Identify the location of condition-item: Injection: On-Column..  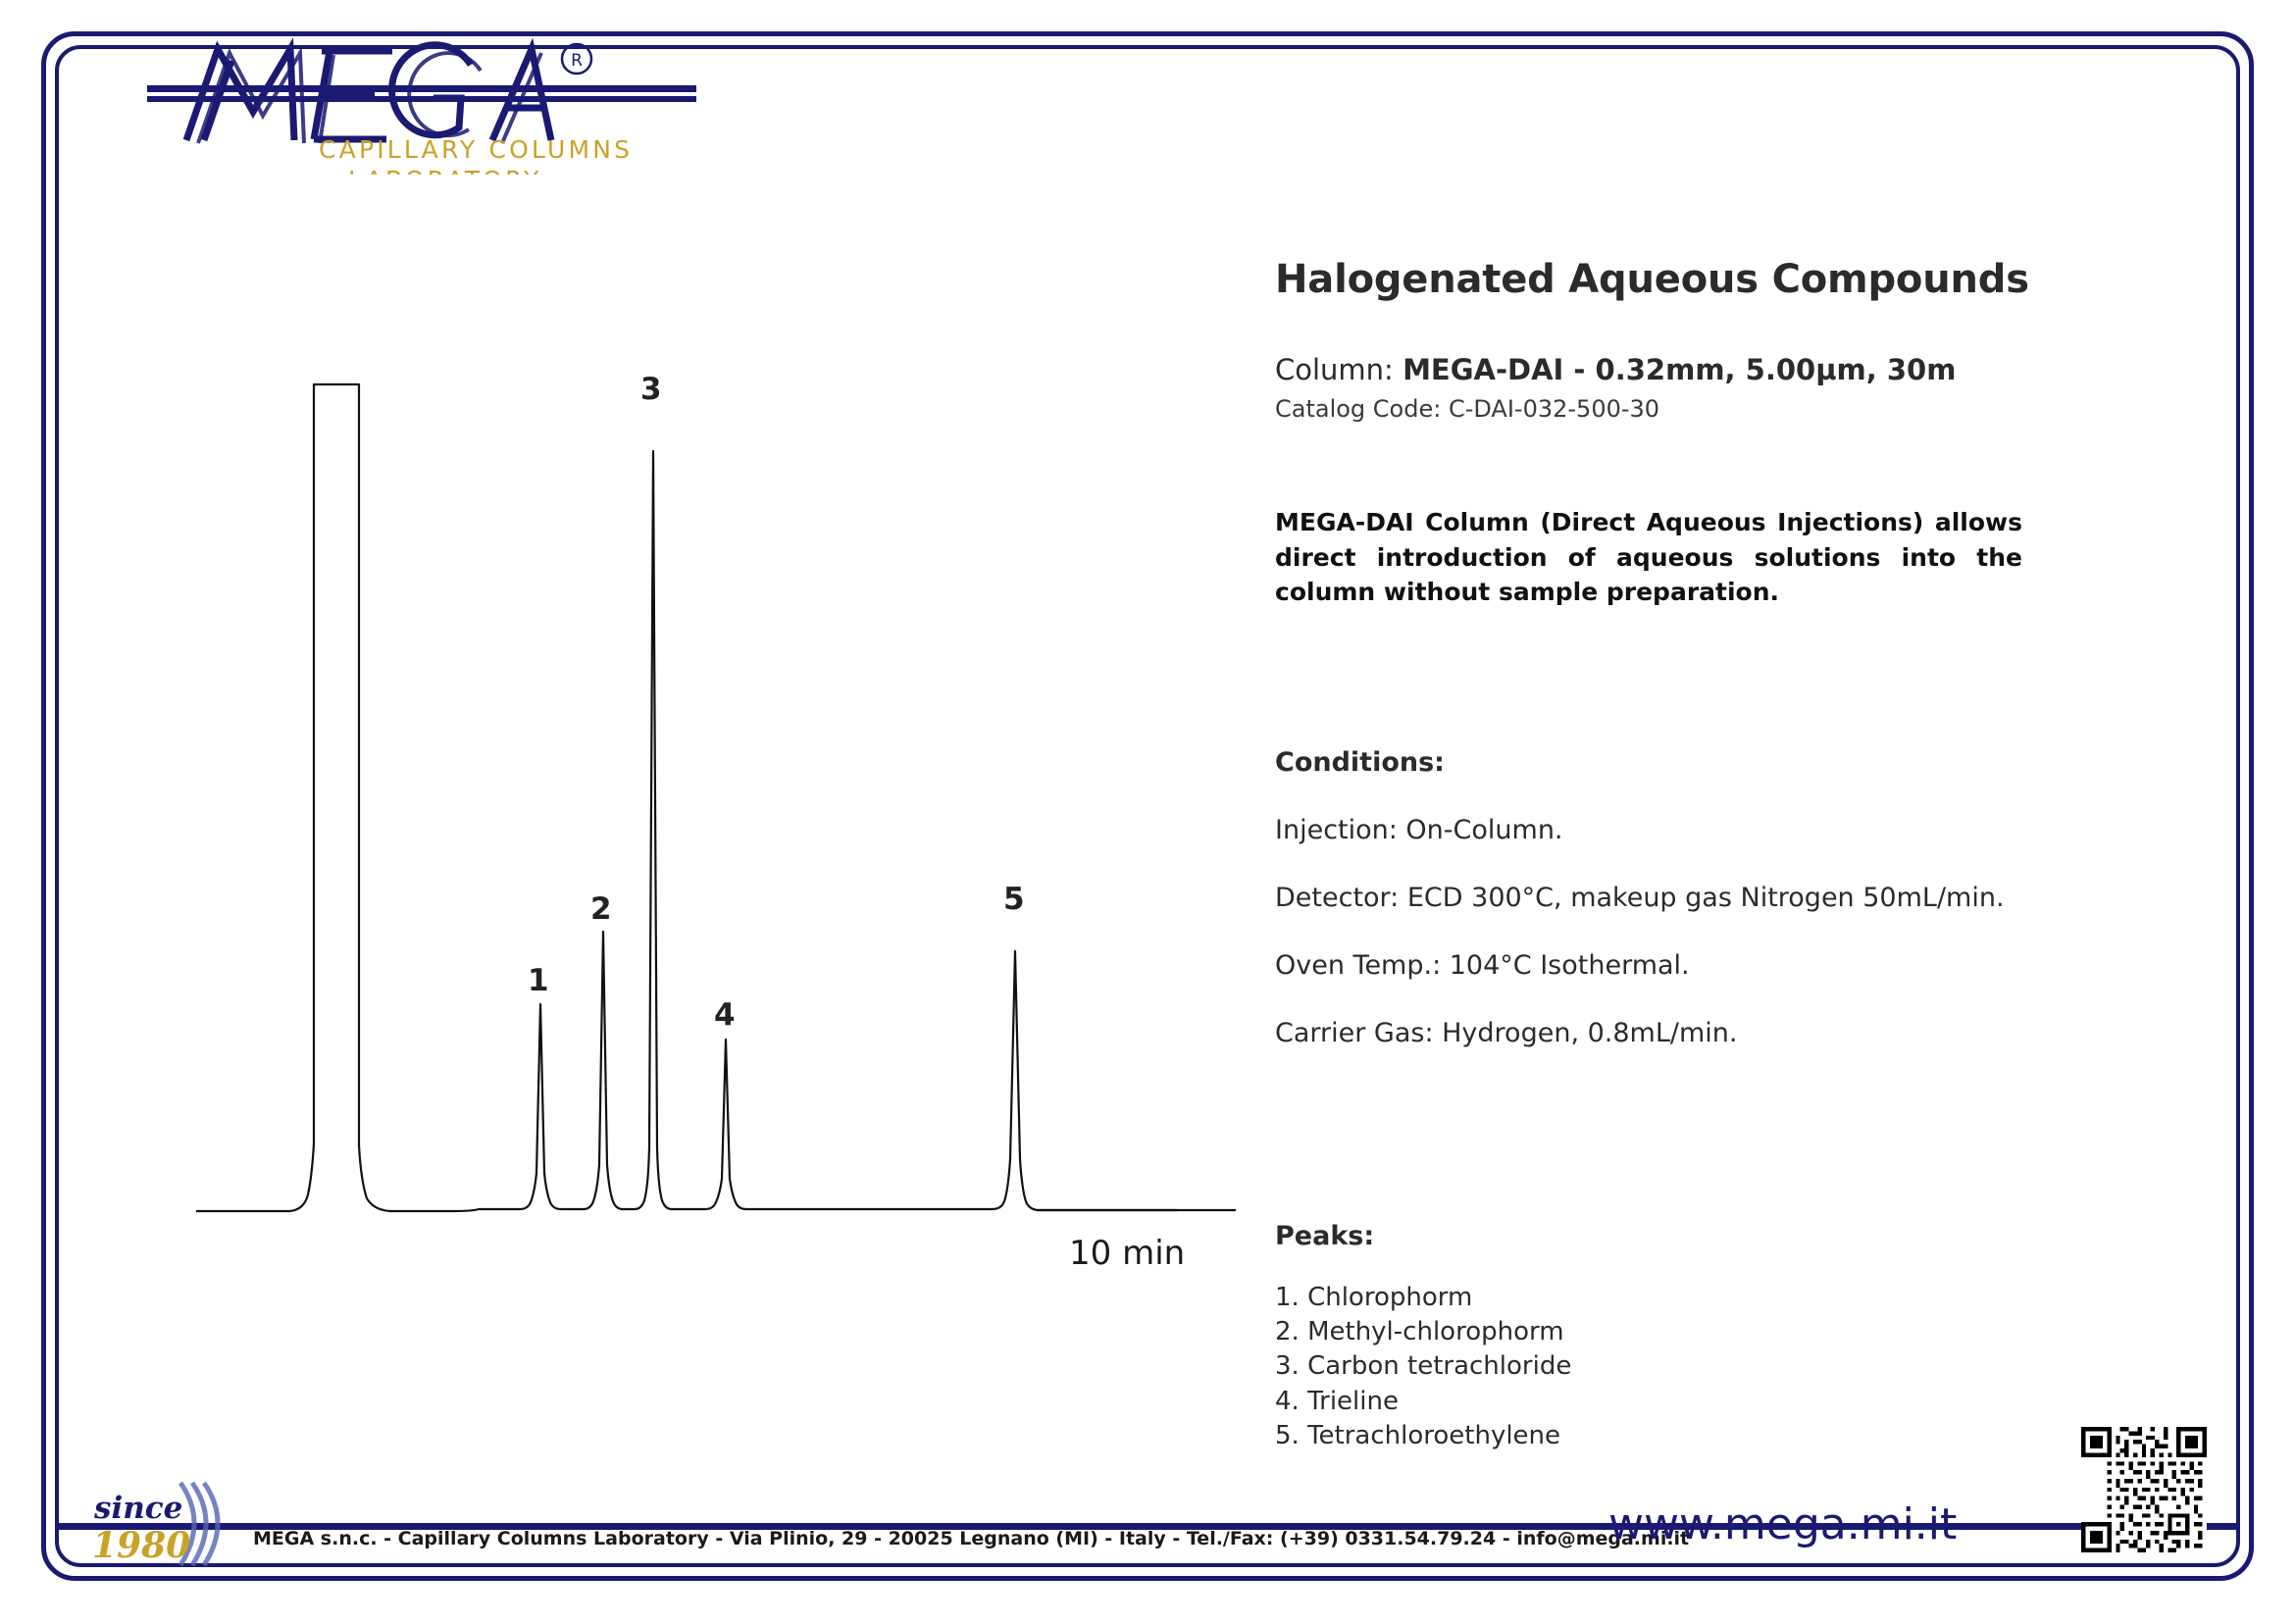
(1419, 829).